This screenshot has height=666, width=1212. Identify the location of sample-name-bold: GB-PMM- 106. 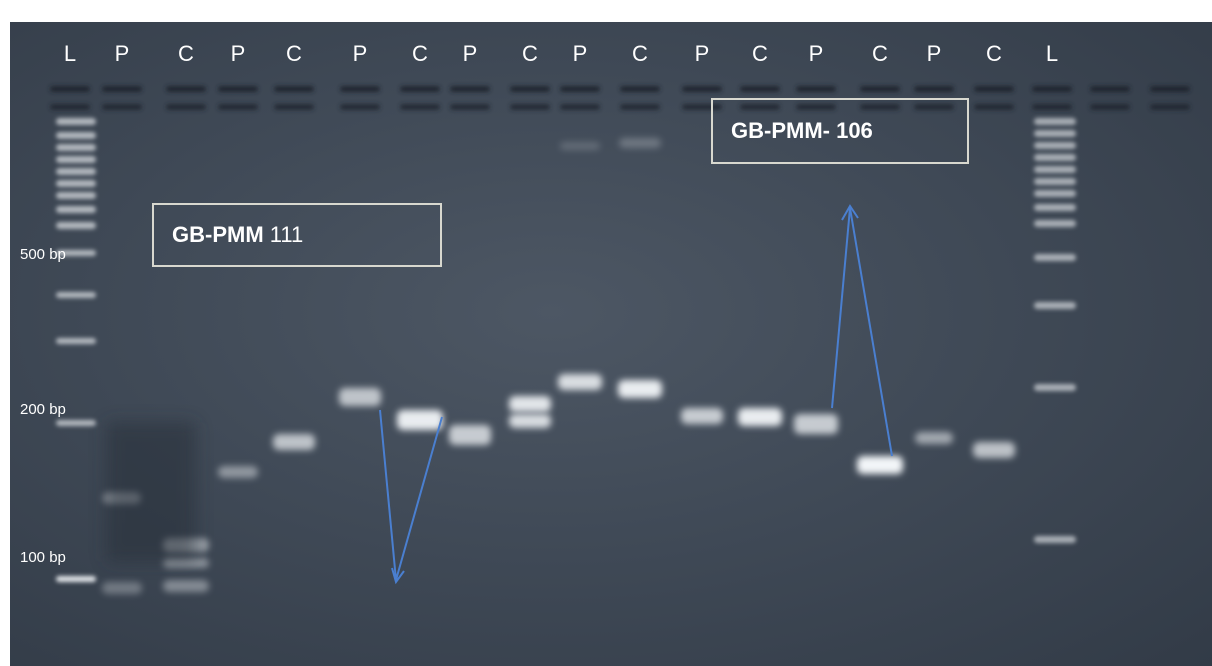
(802, 130).